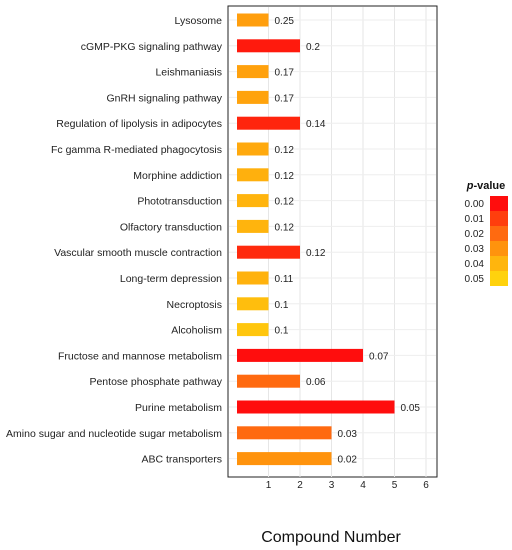 The width and height of the screenshot is (512, 550). Describe the element at coordinates (395, 485) in the screenshot. I see `x-tick-label: 5` at that location.